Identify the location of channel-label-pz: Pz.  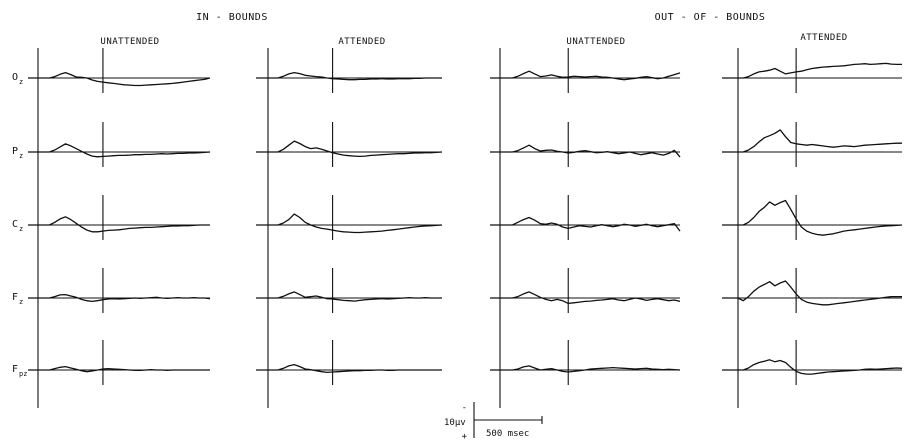
(17, 153).